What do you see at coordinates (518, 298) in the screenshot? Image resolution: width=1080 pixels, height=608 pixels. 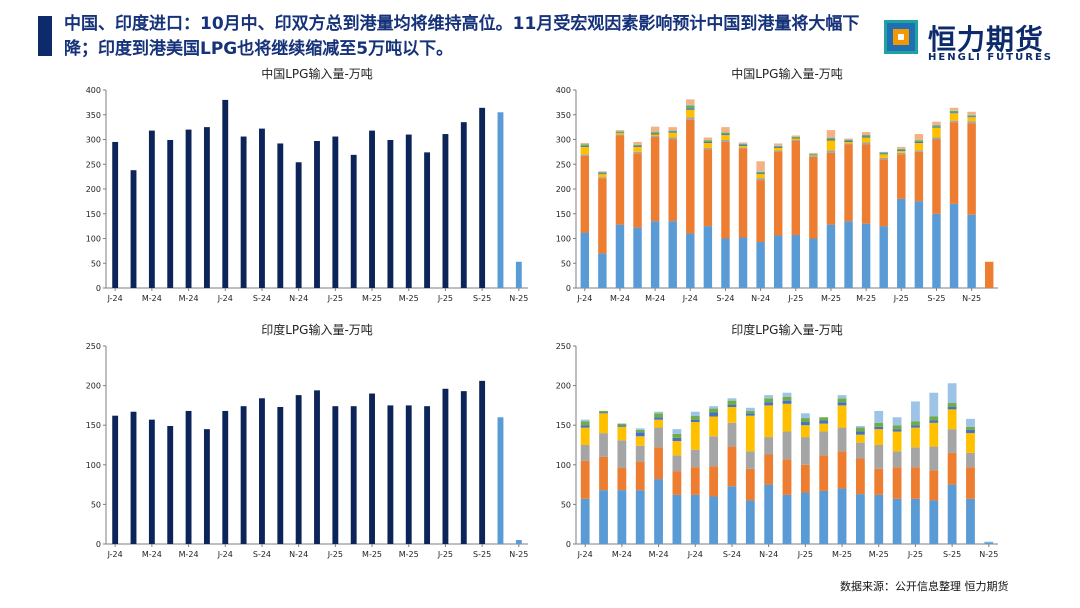 I see `x-tick-label: N-25` at bounding box center [518, 298].